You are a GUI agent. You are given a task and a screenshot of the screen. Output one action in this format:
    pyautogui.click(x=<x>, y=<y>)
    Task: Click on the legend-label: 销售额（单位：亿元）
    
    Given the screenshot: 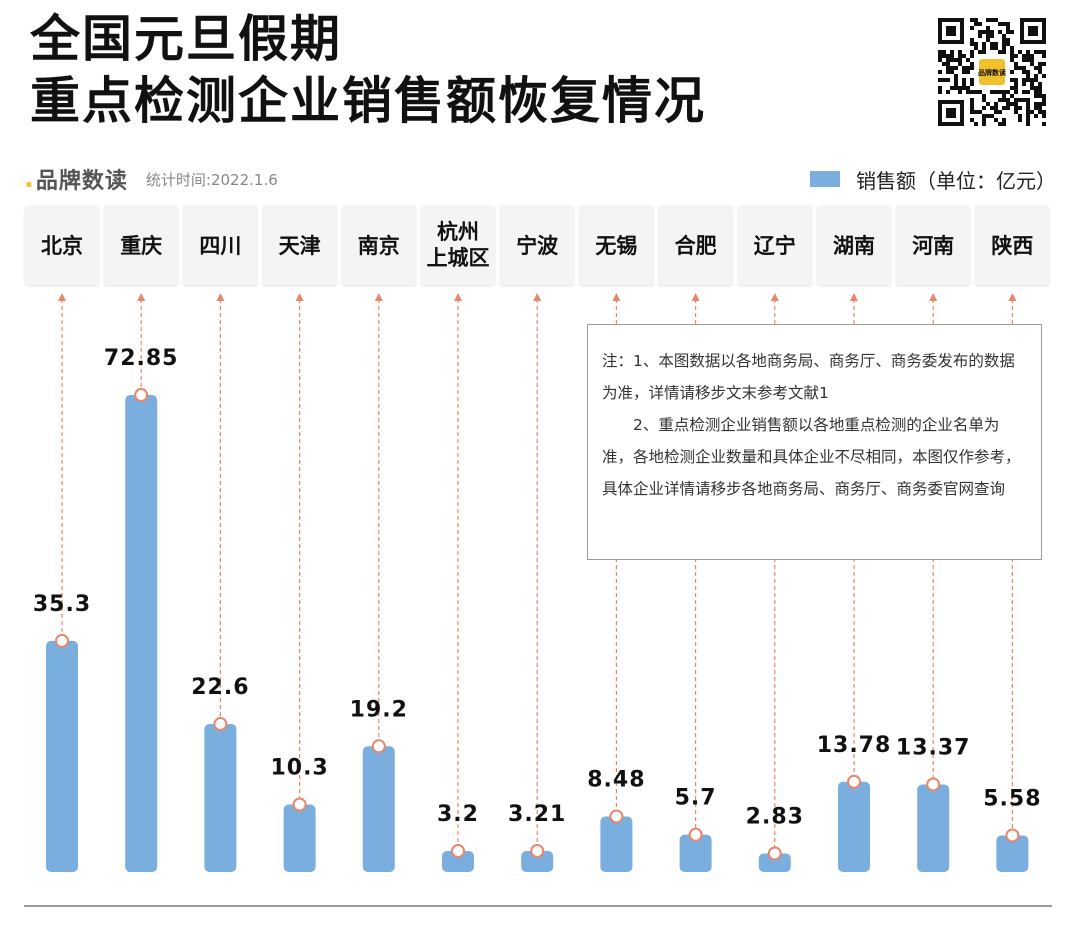 What is the action you would take?
    pyautogui.click(x=956, y=180)
    